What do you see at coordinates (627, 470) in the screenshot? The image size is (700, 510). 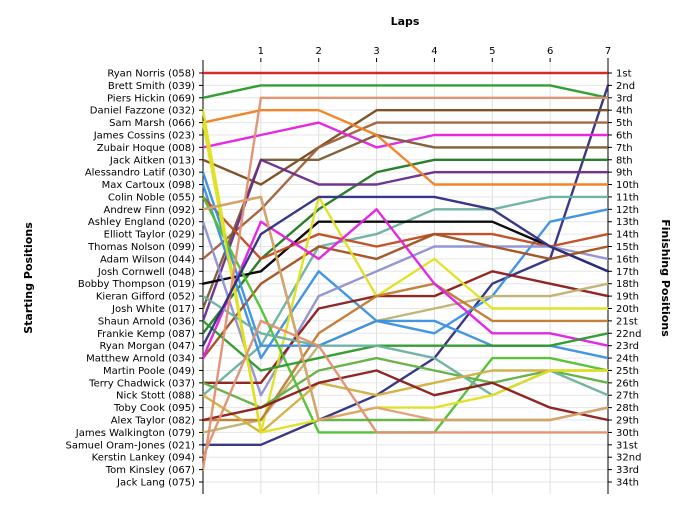 I see `finishing-position-label: 33rd` at bounding box center [627, 470].